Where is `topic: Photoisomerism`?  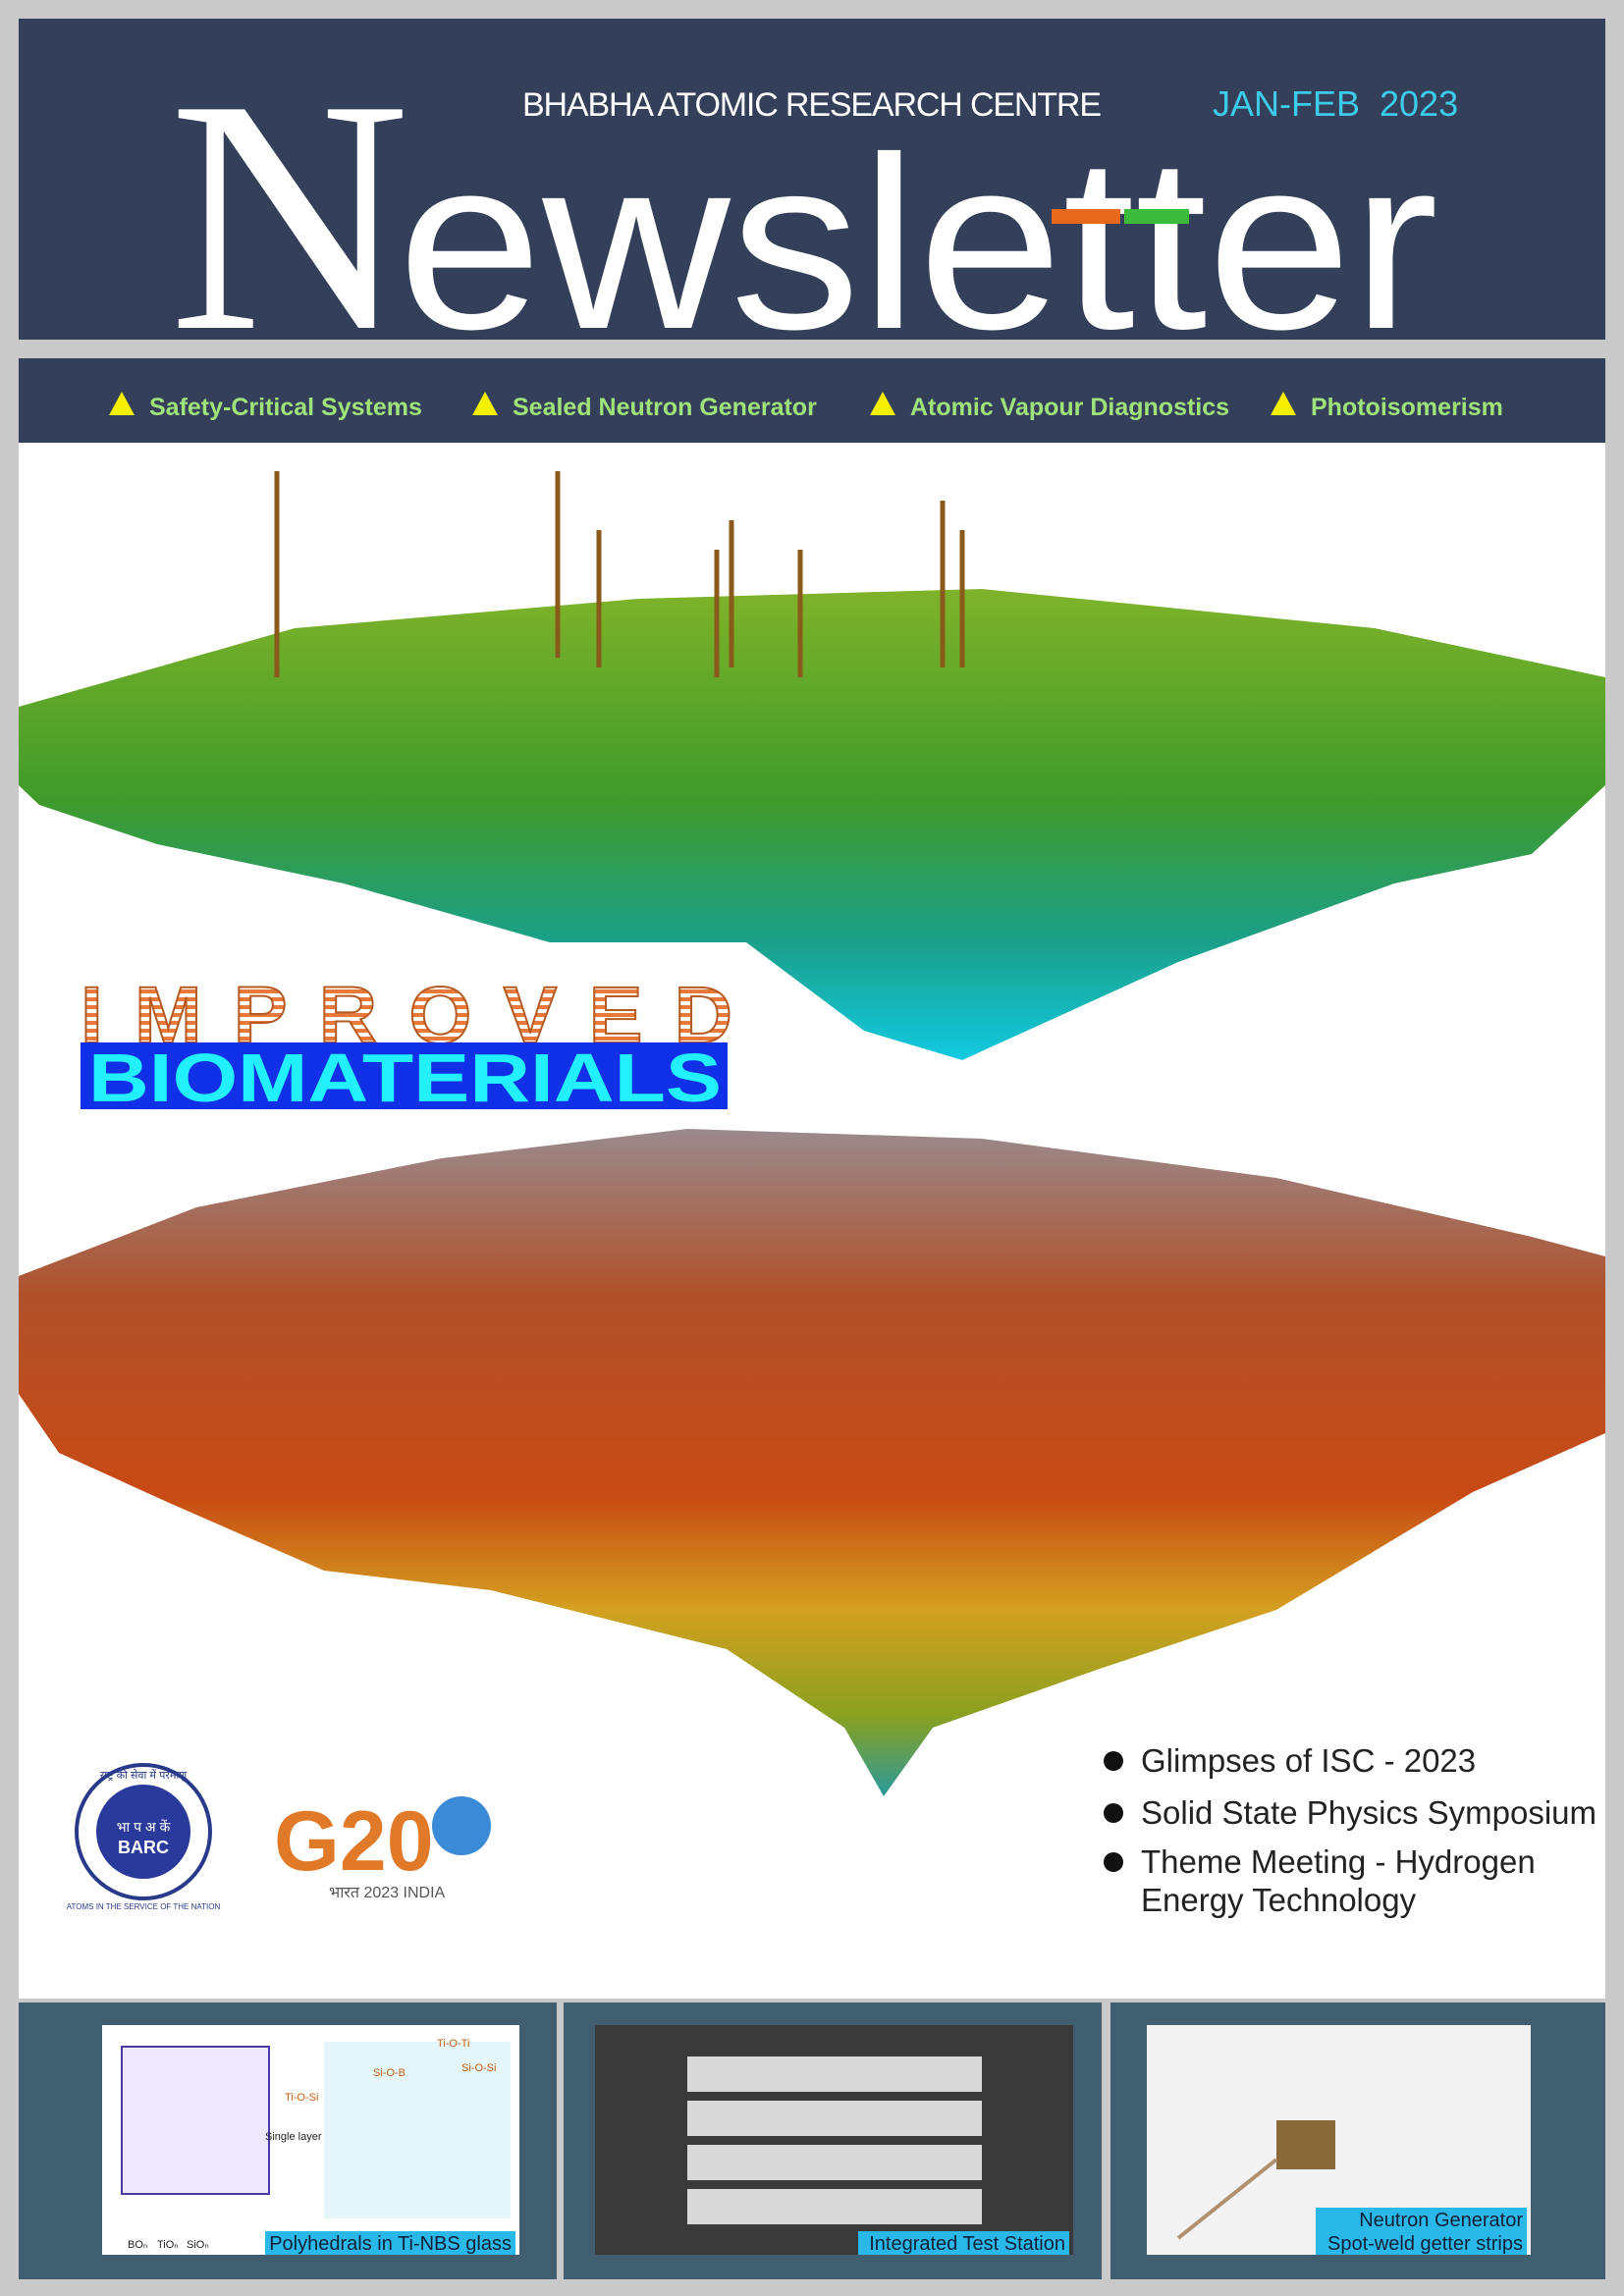
topic: Photoisomerism is located at coordinates (1407, 407).